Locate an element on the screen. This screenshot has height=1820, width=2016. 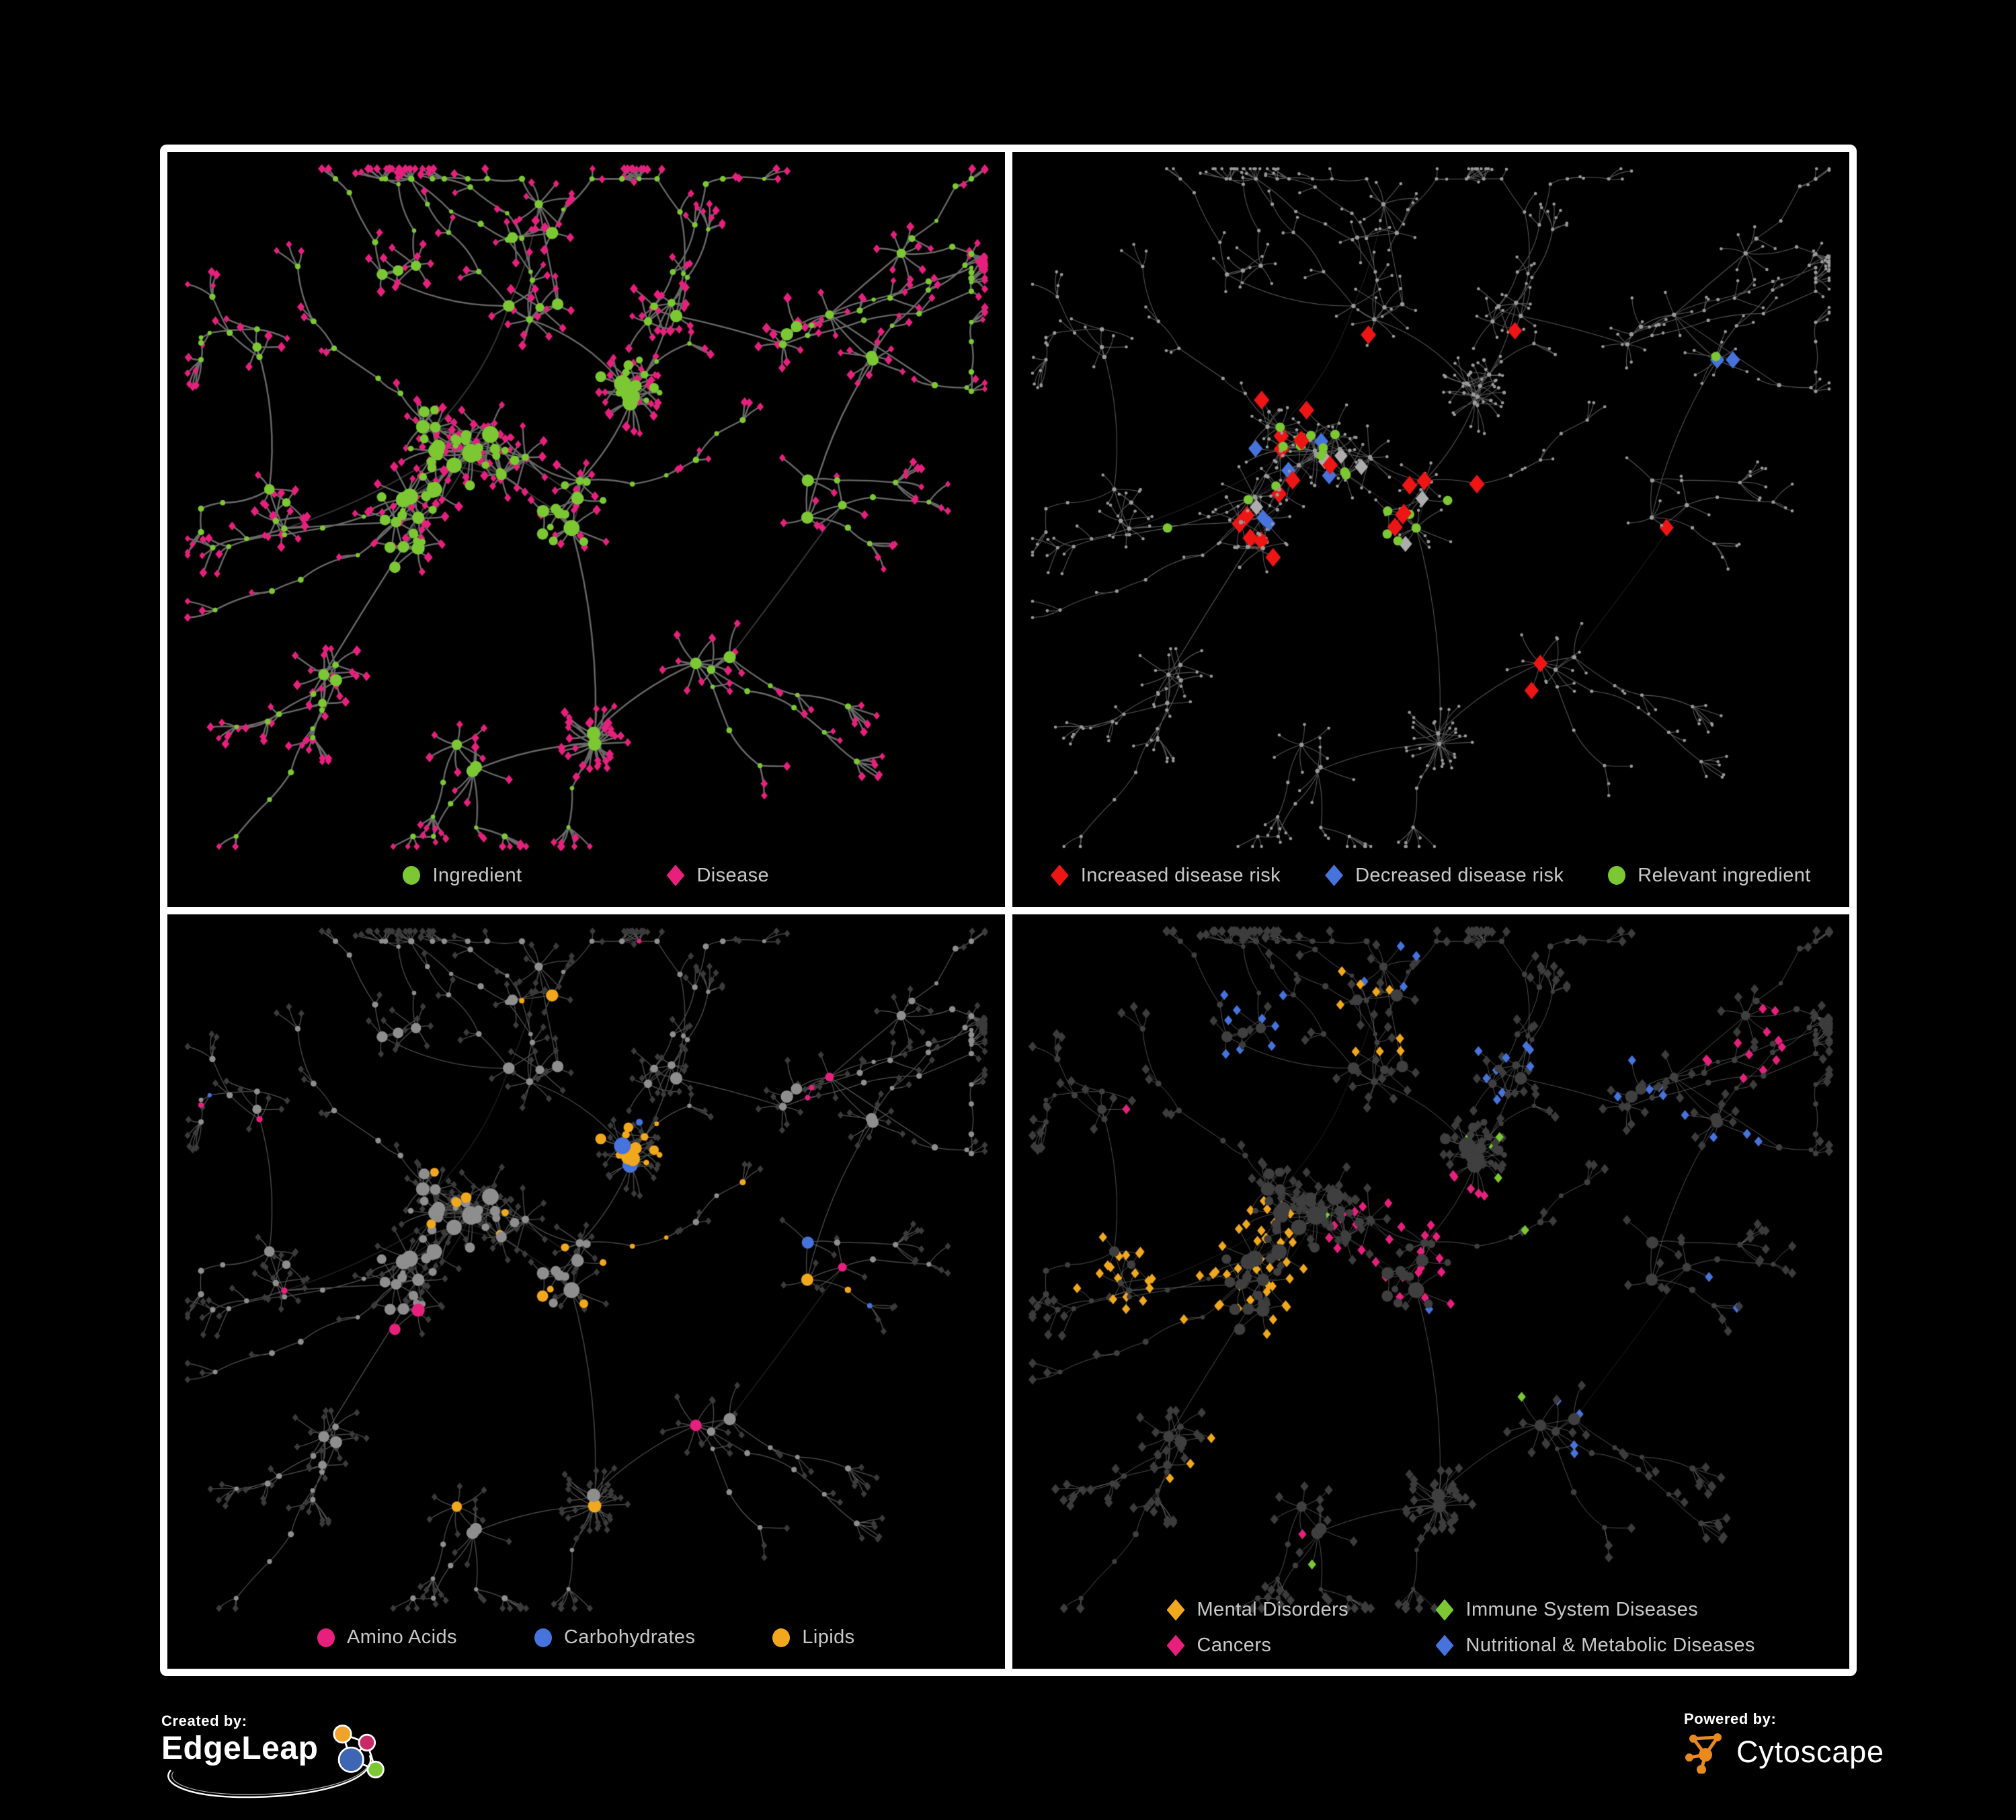
legend-label: Immune System Diseases is located at coordinates (1582, 1609).